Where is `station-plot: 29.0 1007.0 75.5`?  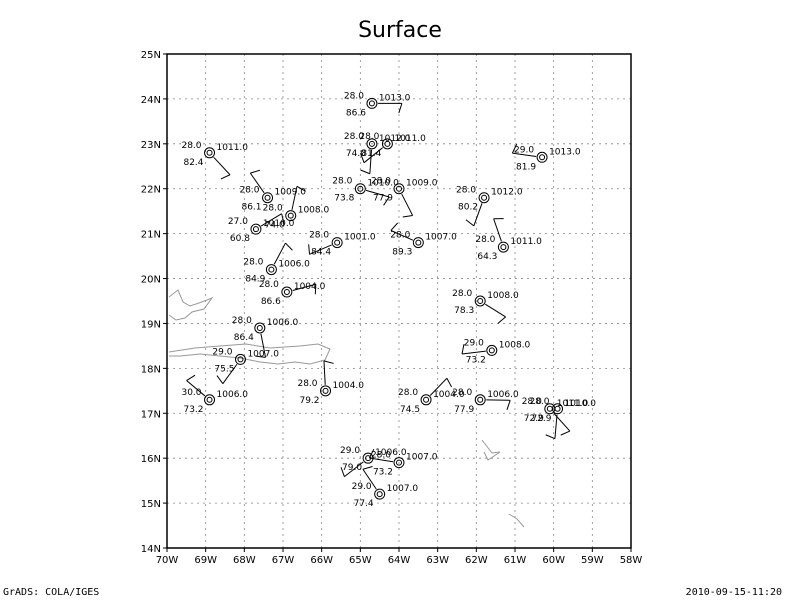
station-plot: 29.0 1007.0 75.5 is located at coordinates (245, 365).